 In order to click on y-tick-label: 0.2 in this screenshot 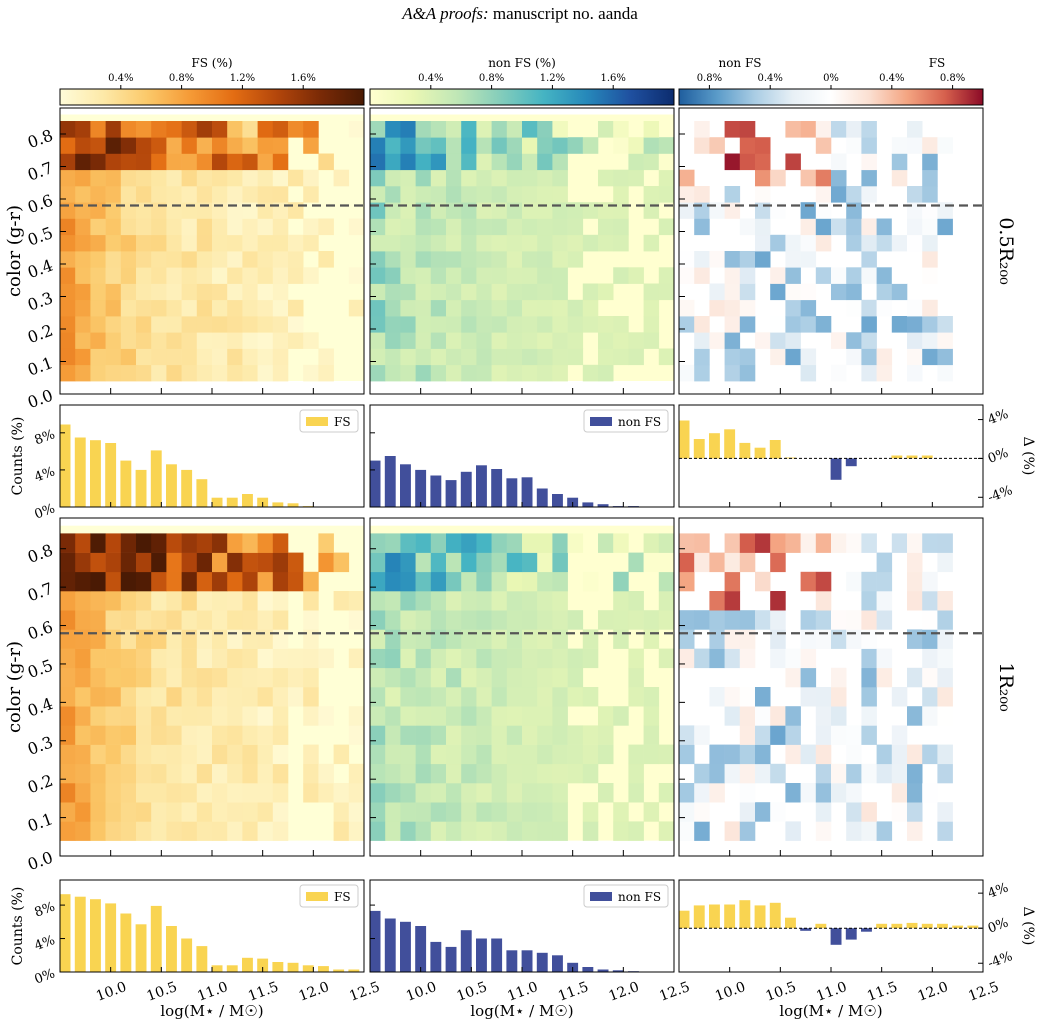, I will do `click(40, 784)`.